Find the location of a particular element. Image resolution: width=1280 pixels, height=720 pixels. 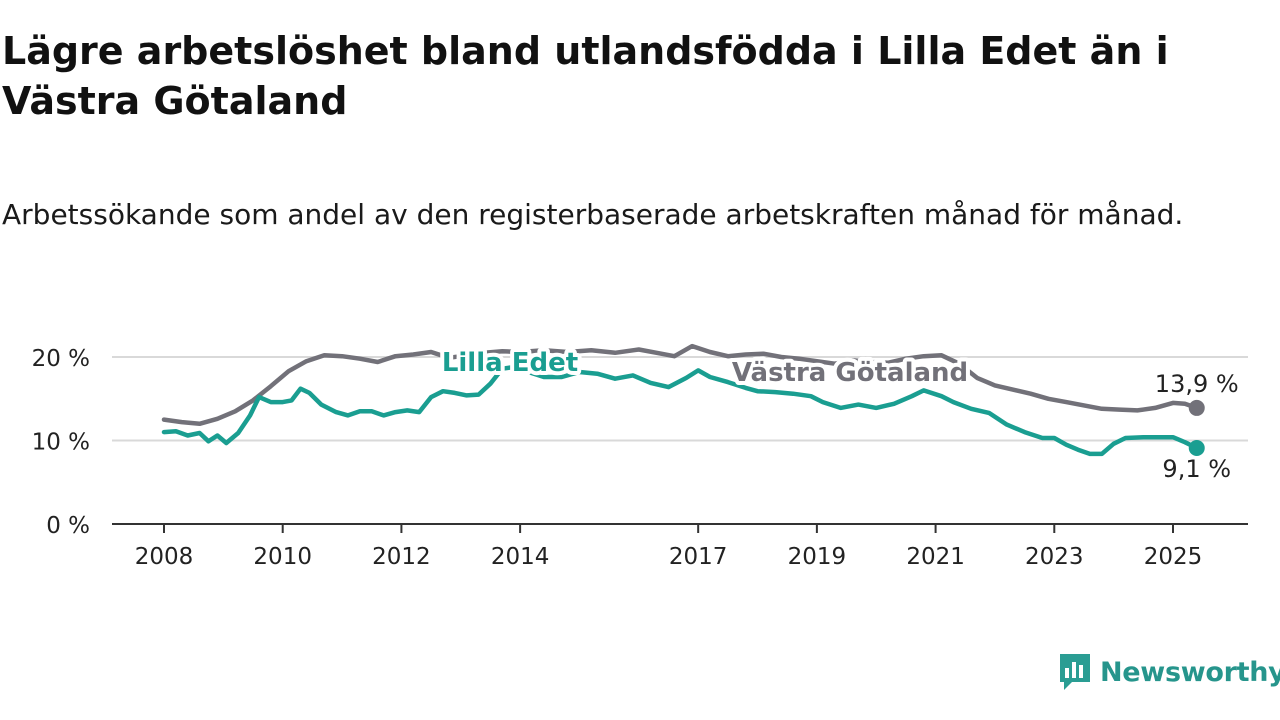

series-name-label-halo: Lilla Edet is located at coordinates (510, 363).